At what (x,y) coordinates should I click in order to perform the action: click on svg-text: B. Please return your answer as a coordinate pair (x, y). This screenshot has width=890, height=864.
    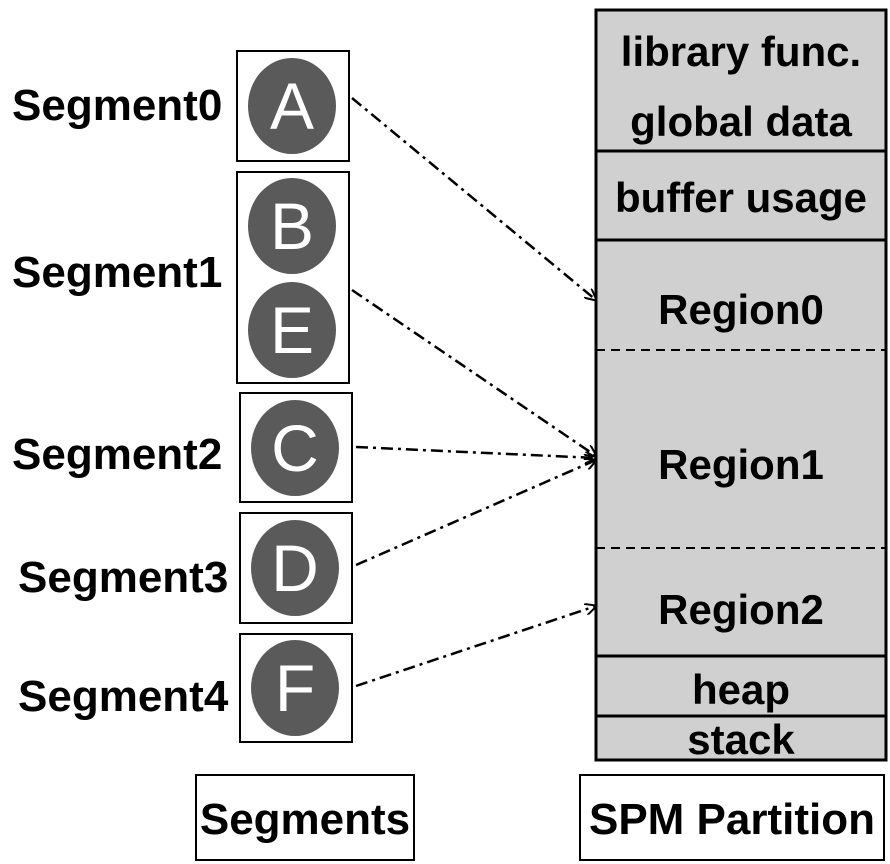
    Looking at the image, I should click on (292, 226).